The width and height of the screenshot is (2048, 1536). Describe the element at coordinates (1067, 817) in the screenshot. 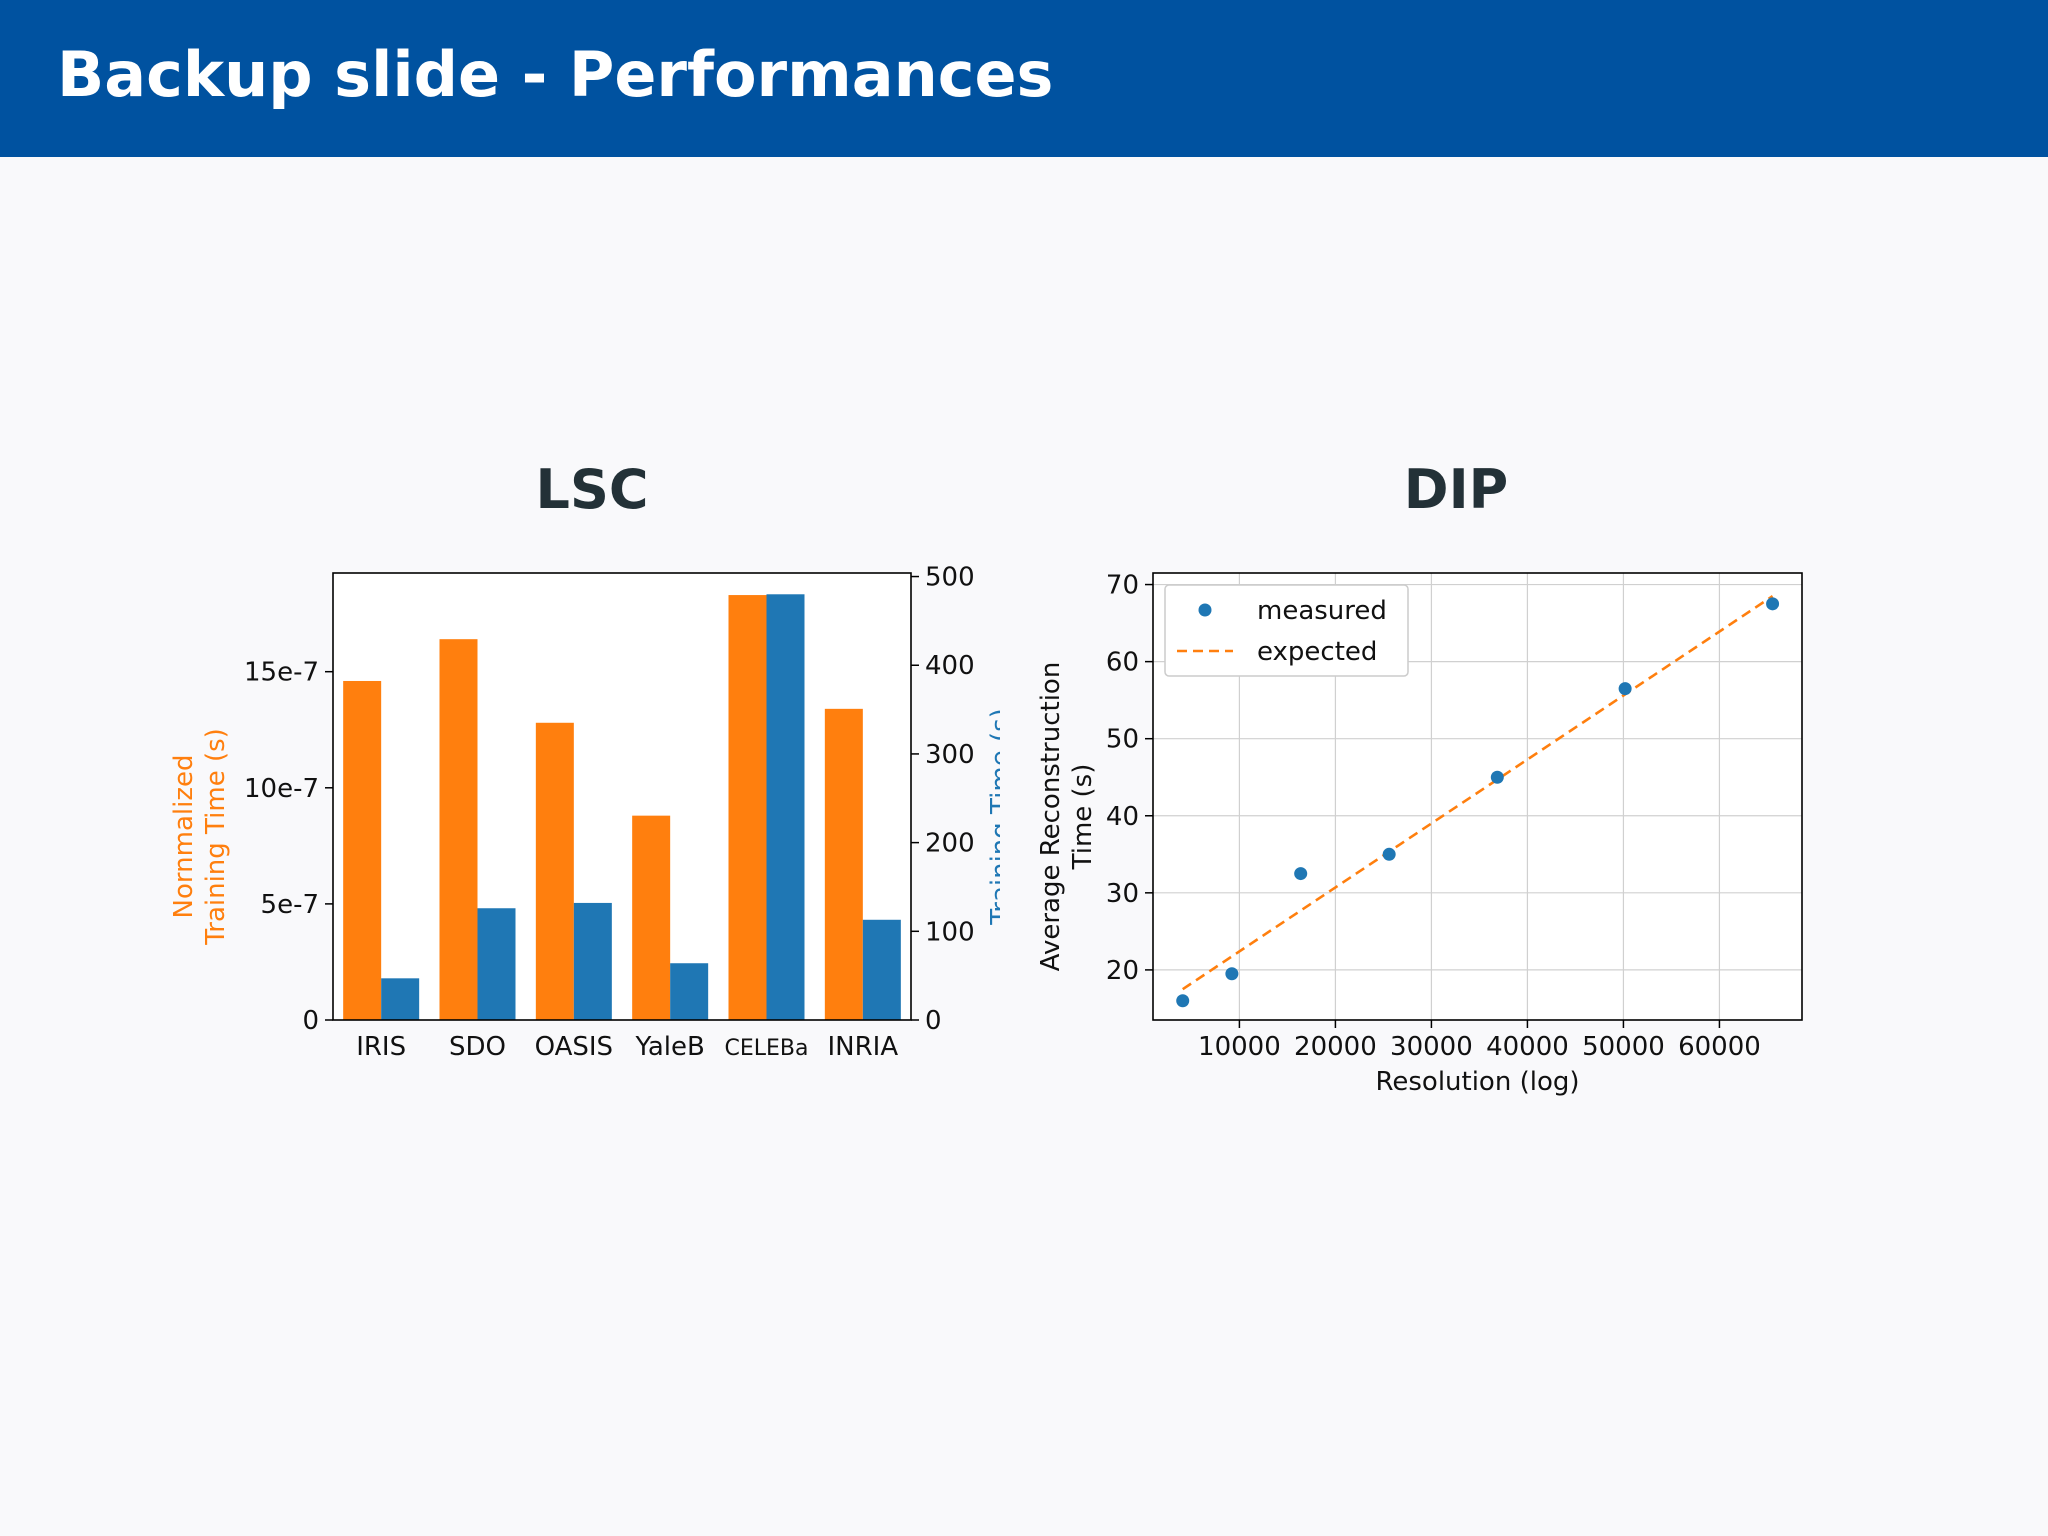

I see `dip-ylabel: Average Reconstruction Time (s)` at that location.